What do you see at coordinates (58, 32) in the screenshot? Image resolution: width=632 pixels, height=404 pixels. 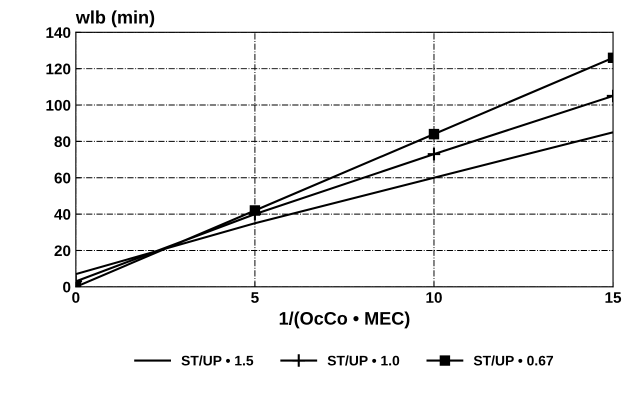 I see `y-tick-label: 140` at bounding box center [58, 32].